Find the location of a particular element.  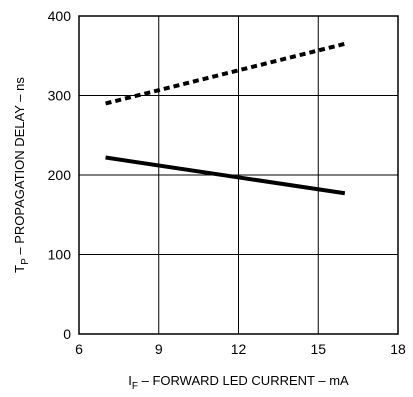

x-tick-label: 9 is located at coordinates (159, 349).